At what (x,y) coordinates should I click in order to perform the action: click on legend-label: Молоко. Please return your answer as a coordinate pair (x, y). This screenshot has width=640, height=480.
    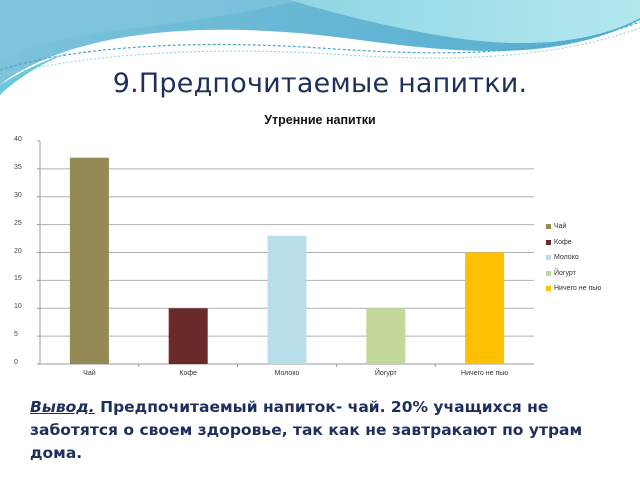
    Looking at the image, I should click on (566, 258).